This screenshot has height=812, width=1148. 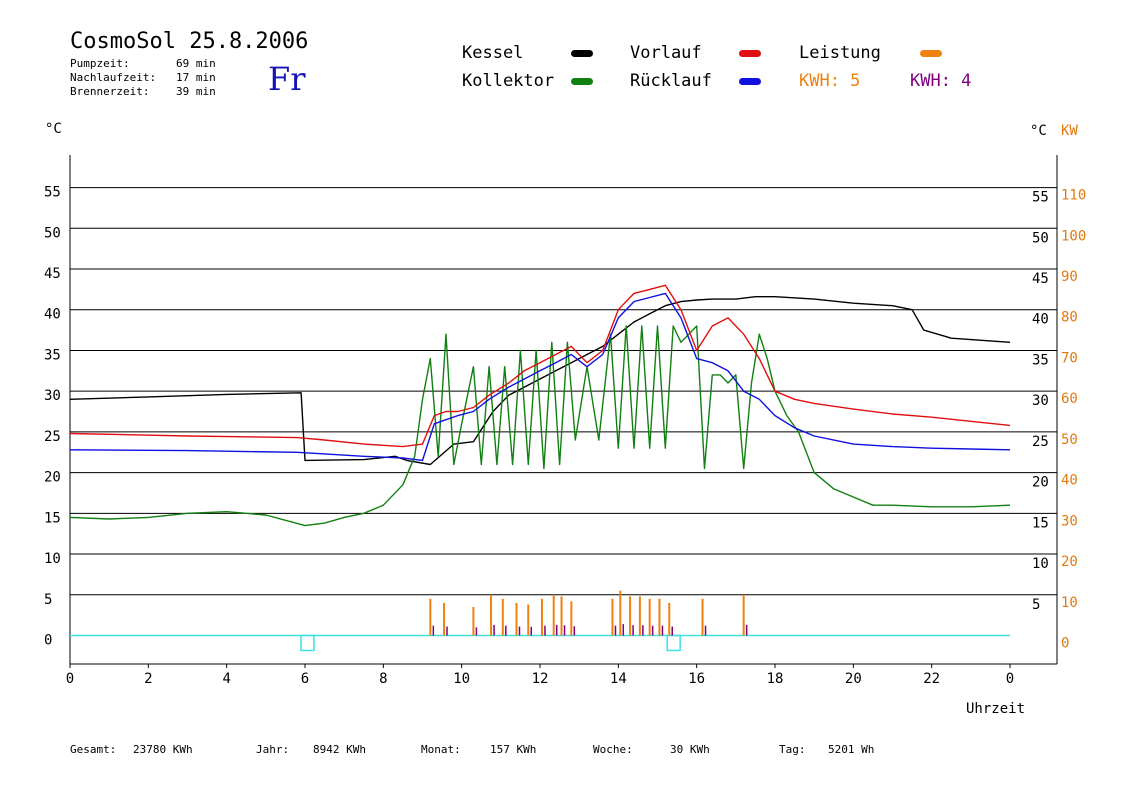 What do you see at coordinates (941, 81) in the screenshot?
I see `kwh-second: KWH: 4` at bounding box center [941, 81].